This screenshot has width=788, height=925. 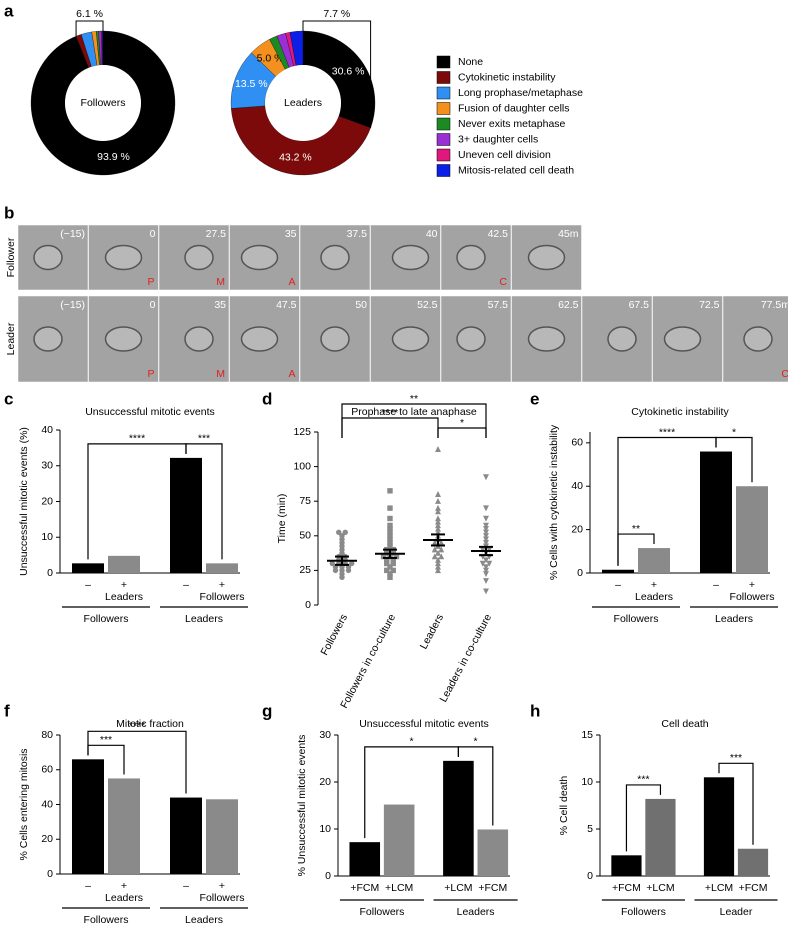 What do you see at coordinates (504, 155) in the screenshot?
I see `legend-label: Uneven cell division` at bounding box center [504, 155].